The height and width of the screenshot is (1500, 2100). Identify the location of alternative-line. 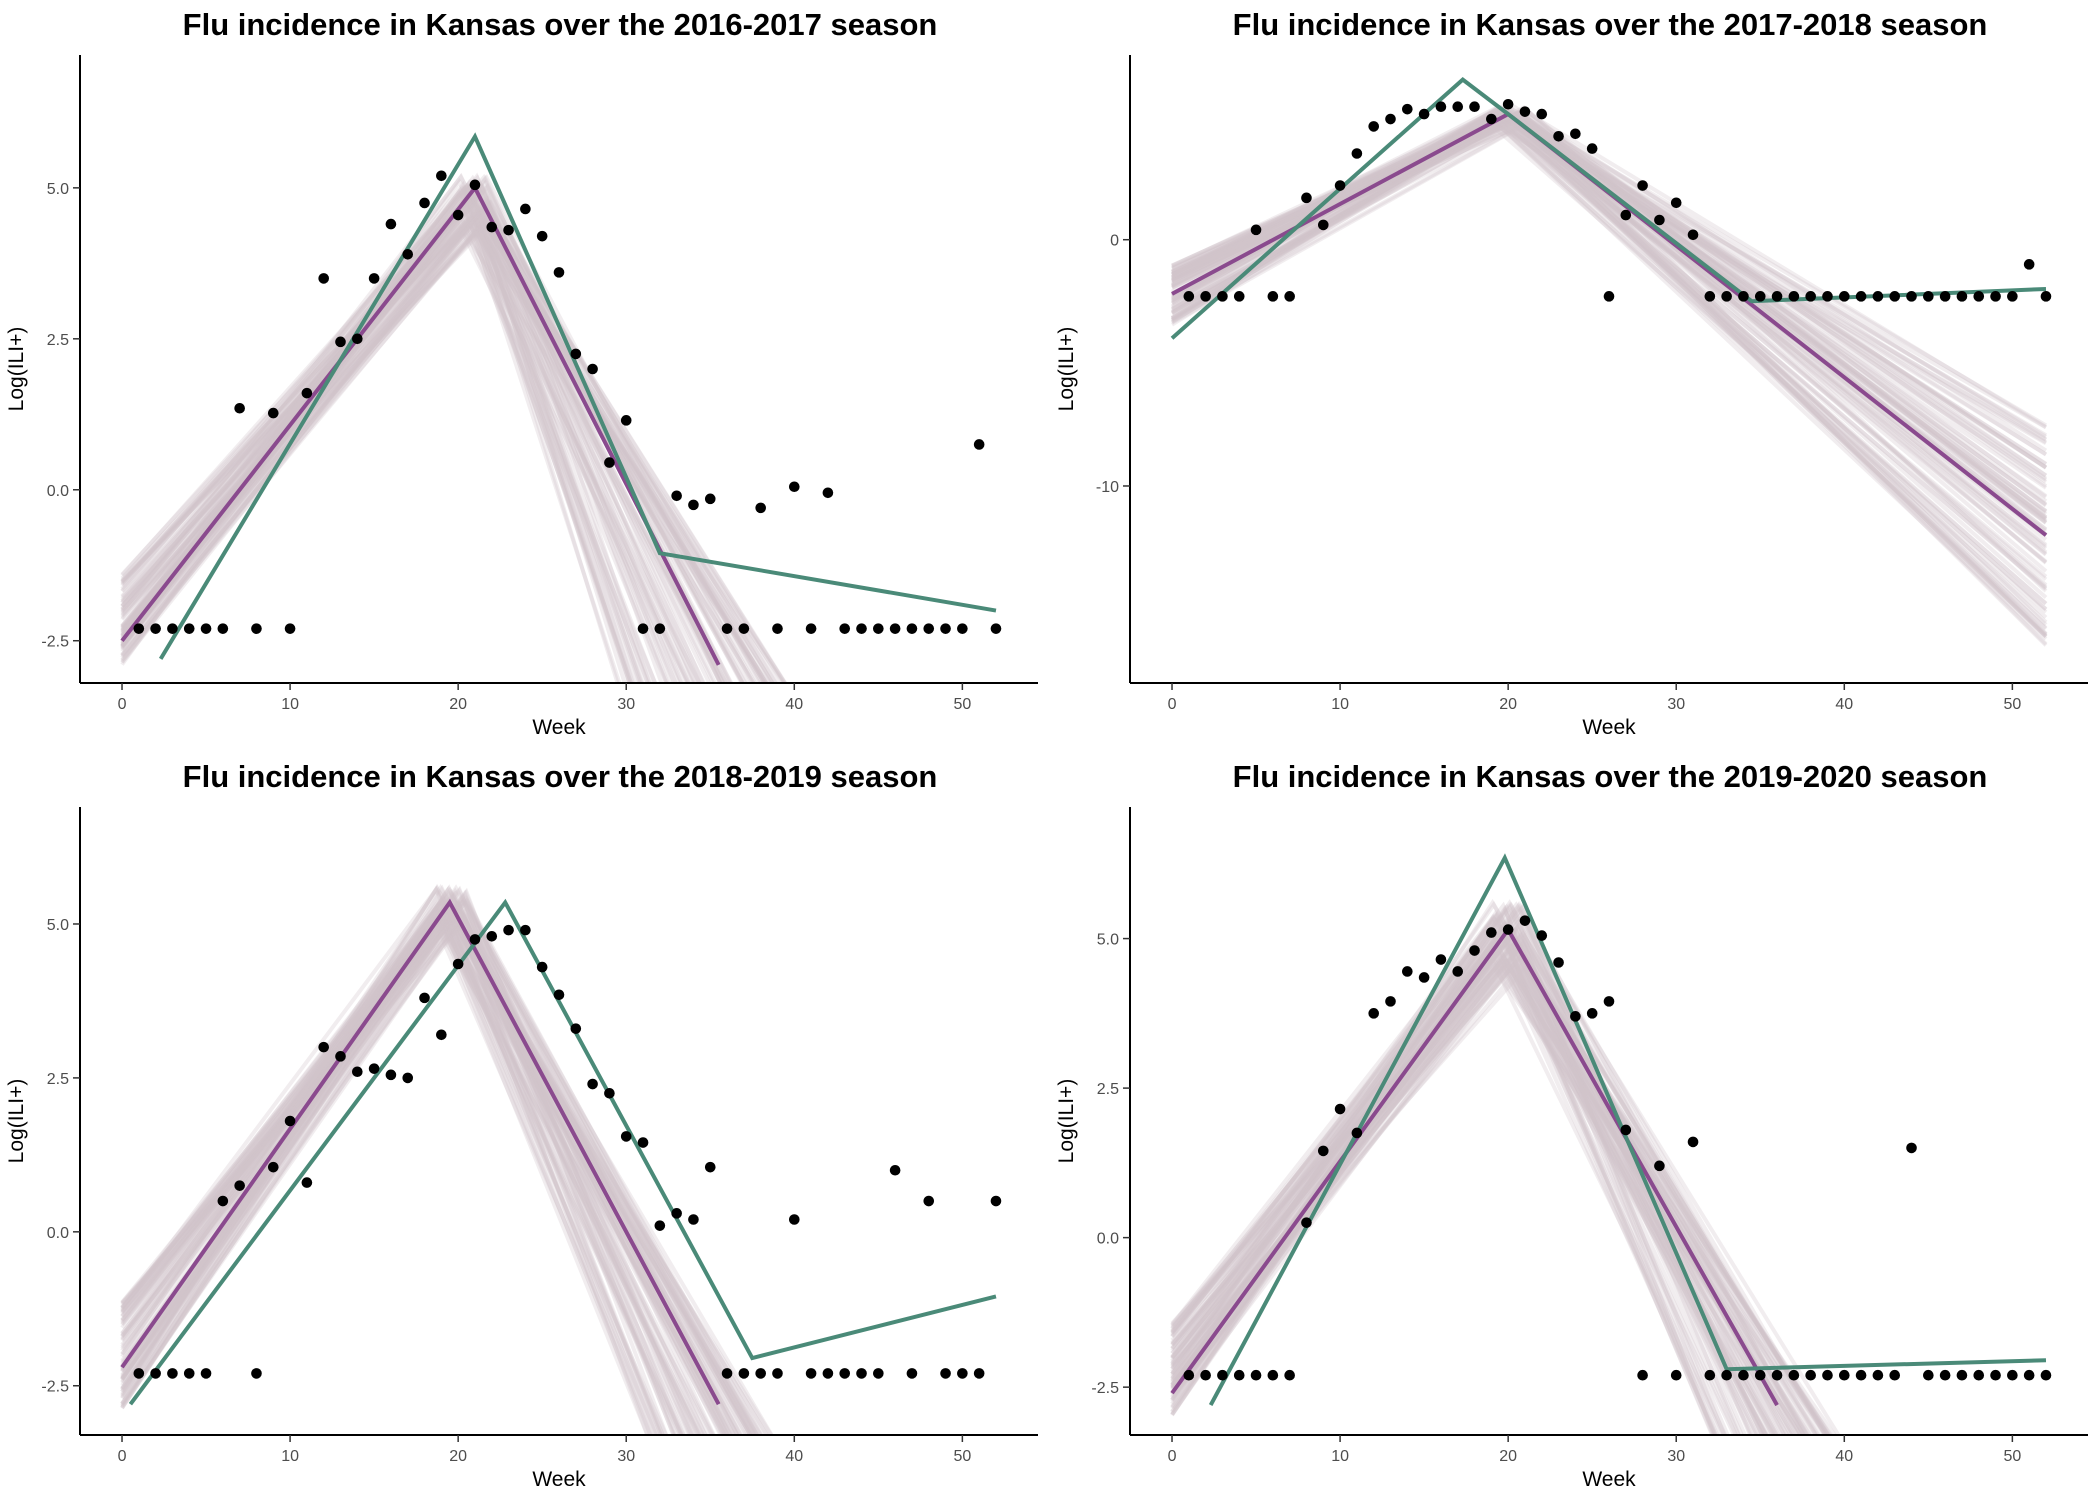
(577, 396).